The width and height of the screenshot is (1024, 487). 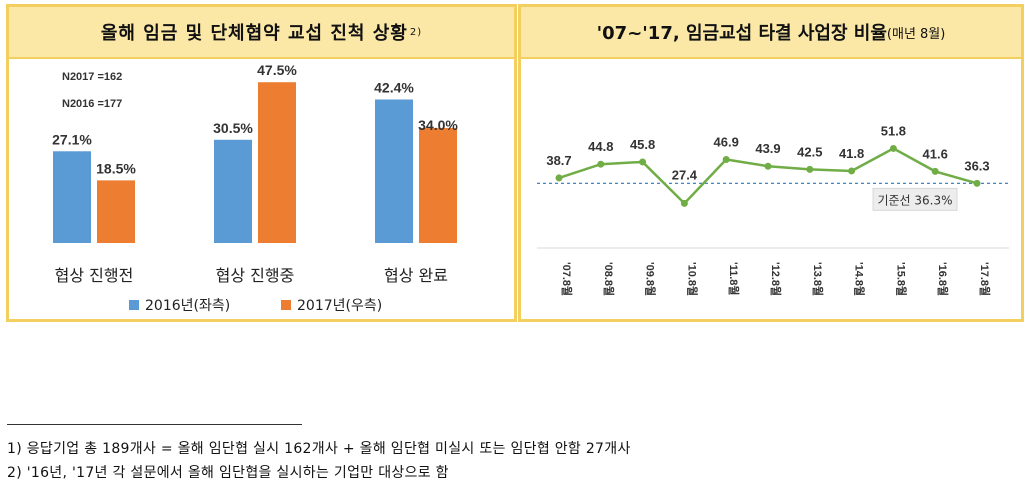 What do you see at coordinates (809, 151) in the screenshot?
I see `data-label-6: 42.5` at bounding box center [809, 151].